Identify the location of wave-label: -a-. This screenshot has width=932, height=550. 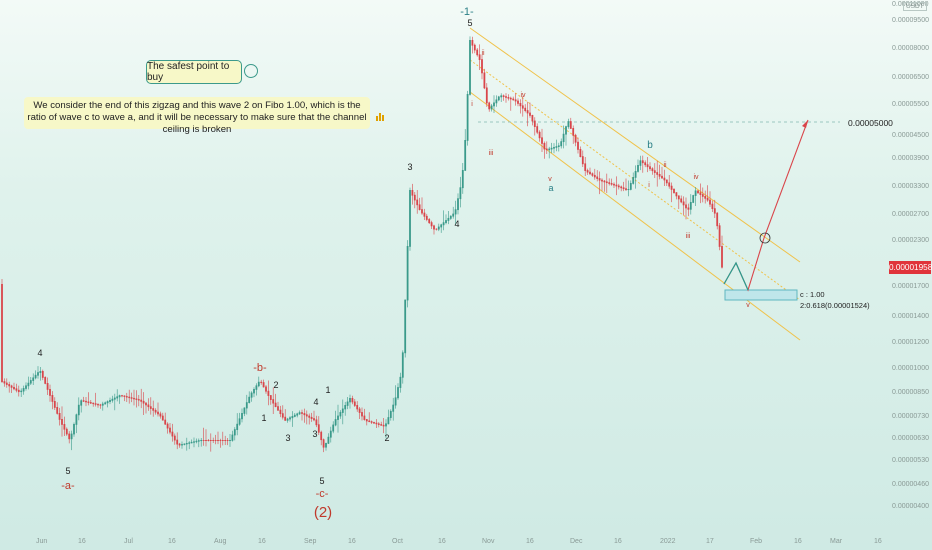
(68, 486).